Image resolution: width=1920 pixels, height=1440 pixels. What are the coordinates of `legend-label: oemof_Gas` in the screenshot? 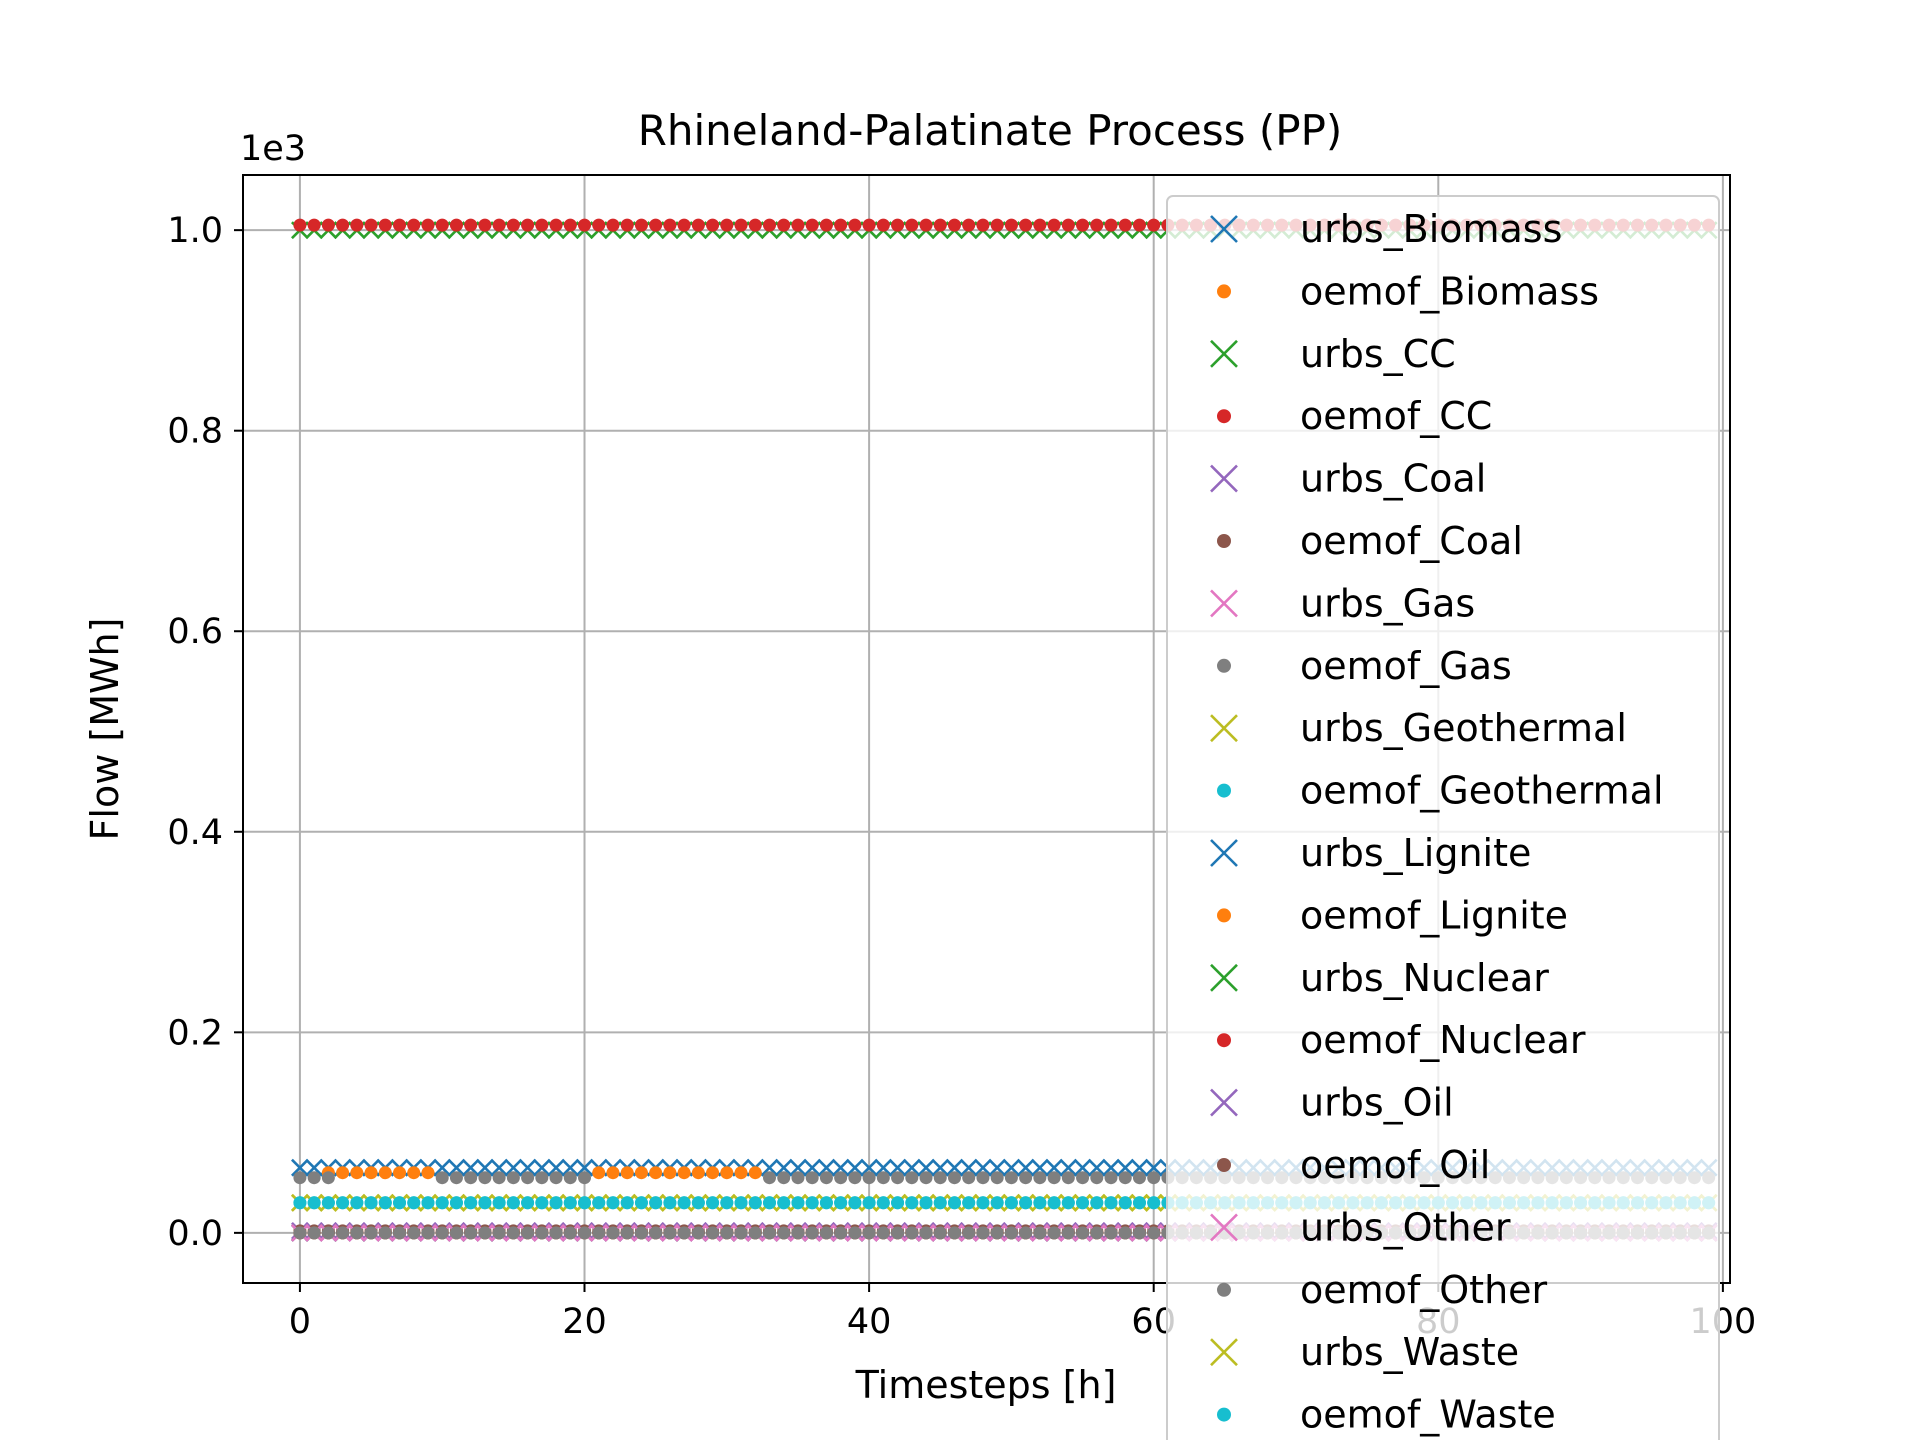 It's located at (1406, 666).